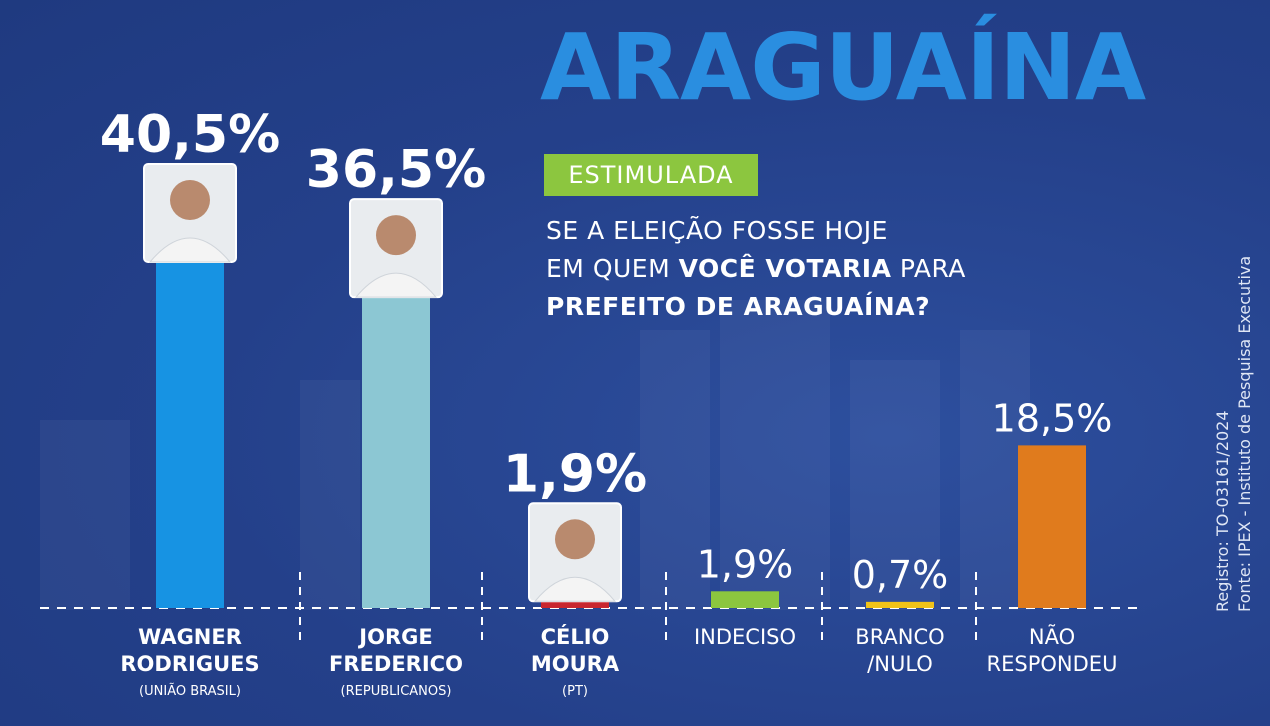 The width and height of the screenshot is (1270, 726). Describe the element at coordinates (785, 268) in the screenshot. I see `question-line-2-bold: VOCÊ VOTARIA` at that location.